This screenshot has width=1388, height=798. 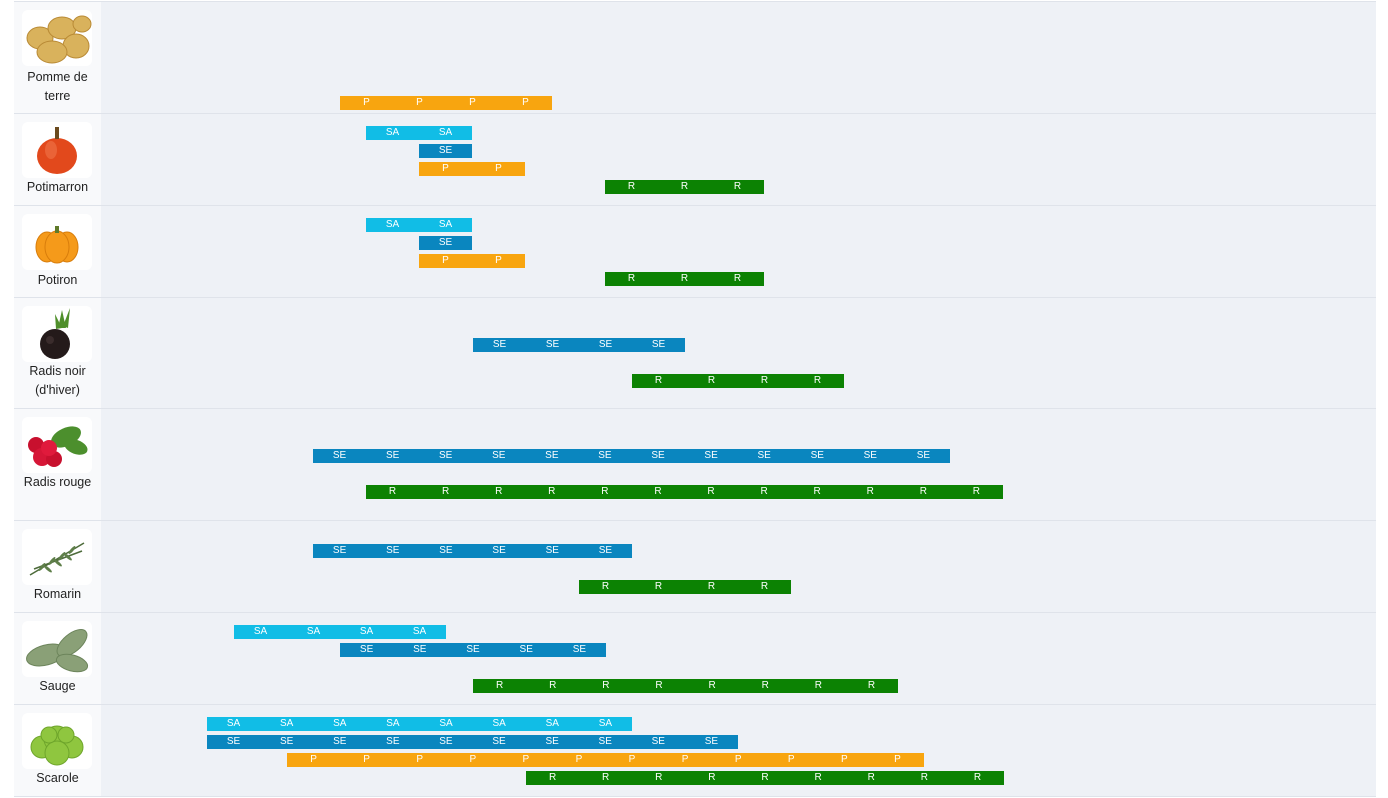 What do you see at coordinates (340, 632) in the screenshot?
I see `activity-bar-sa: SA SA SA SA` at bounding box center [340, 632].